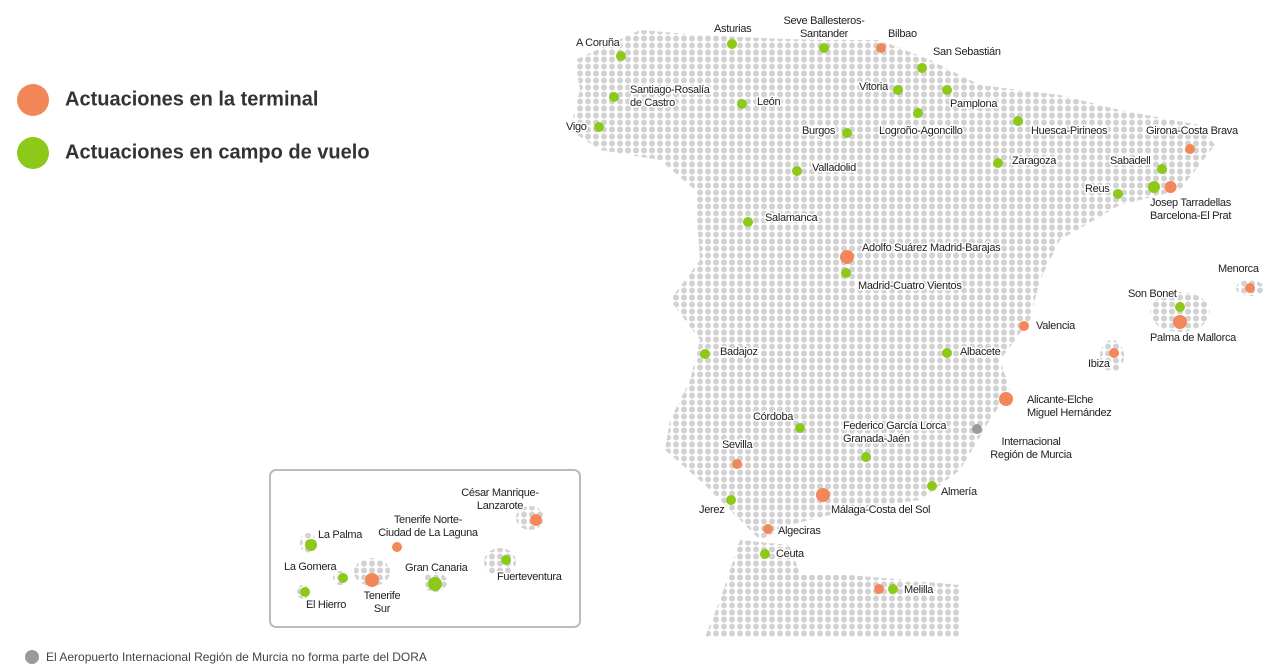 The height and width of the screenshot is (669, 1280). I want to click on airport-label: Madrid-Cuatro Vientos, so click(910, 286).